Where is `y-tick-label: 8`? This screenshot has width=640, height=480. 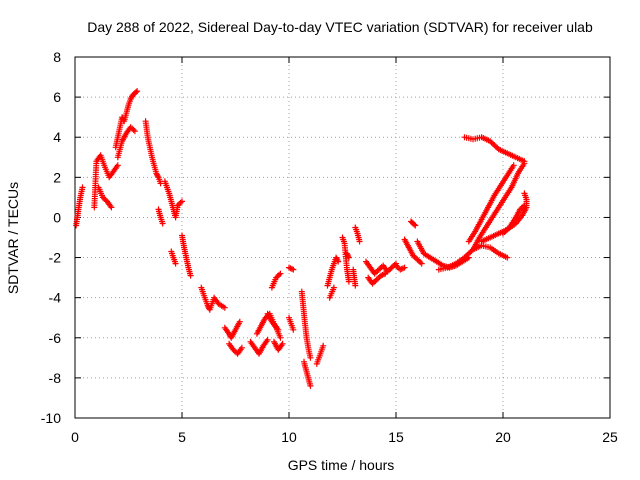 y-tick-label: 8 is located at coordinates (57, 57).